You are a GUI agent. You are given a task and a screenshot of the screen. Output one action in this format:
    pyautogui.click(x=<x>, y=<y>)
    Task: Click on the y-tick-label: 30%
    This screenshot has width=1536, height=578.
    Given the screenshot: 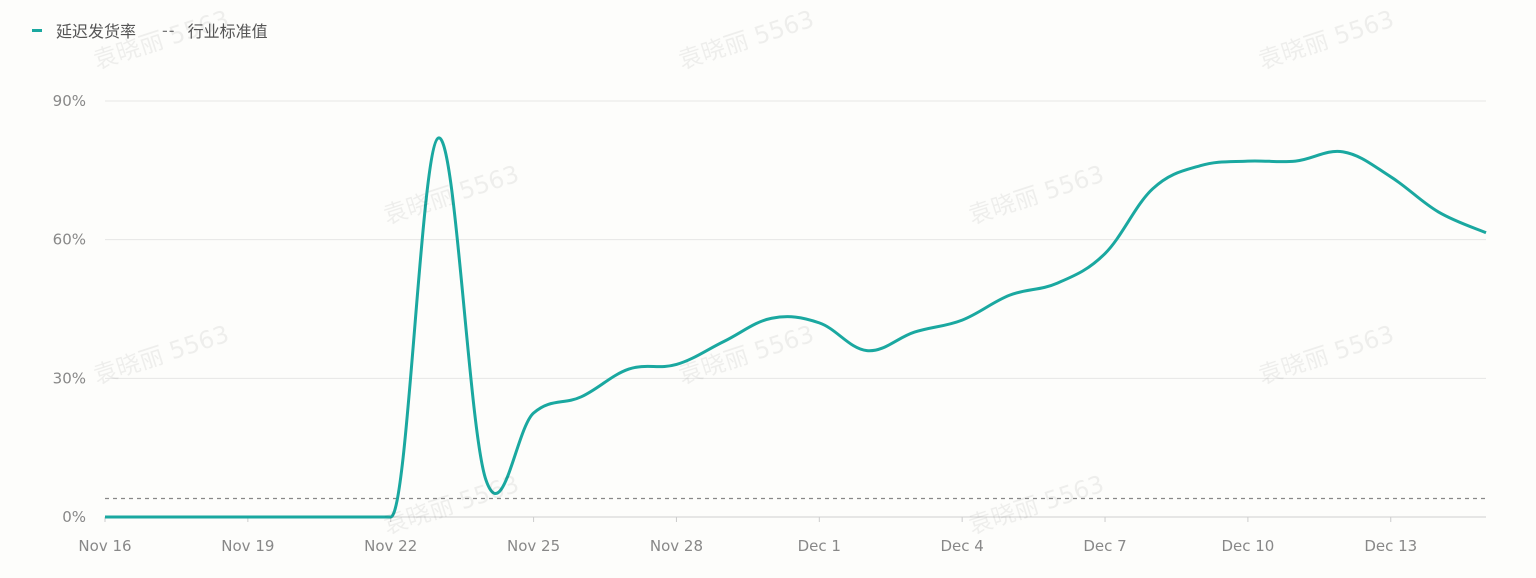 What is the action you would take?
    pyautogui.click(x=69, y=378)
    